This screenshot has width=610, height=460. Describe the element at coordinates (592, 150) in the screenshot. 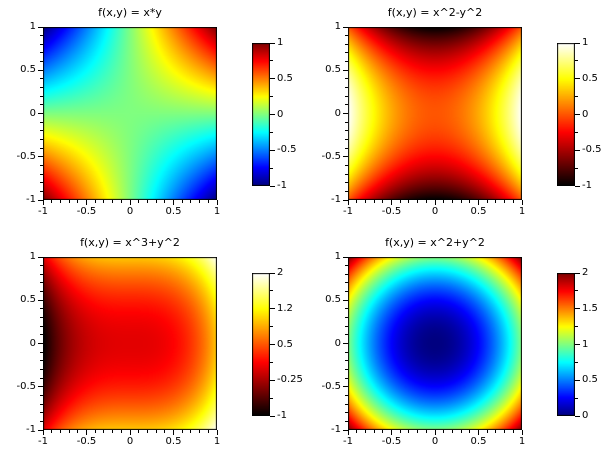

I see `colorbar-tick-label: -0.5` at that location.